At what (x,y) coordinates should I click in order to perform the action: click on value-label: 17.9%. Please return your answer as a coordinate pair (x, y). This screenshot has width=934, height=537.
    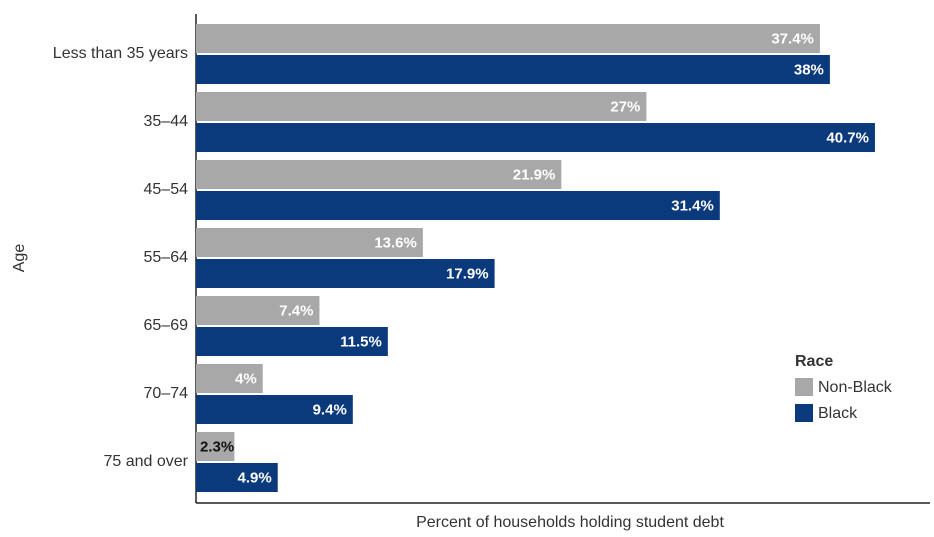
    Looking at the image, I should click on (467, 273).